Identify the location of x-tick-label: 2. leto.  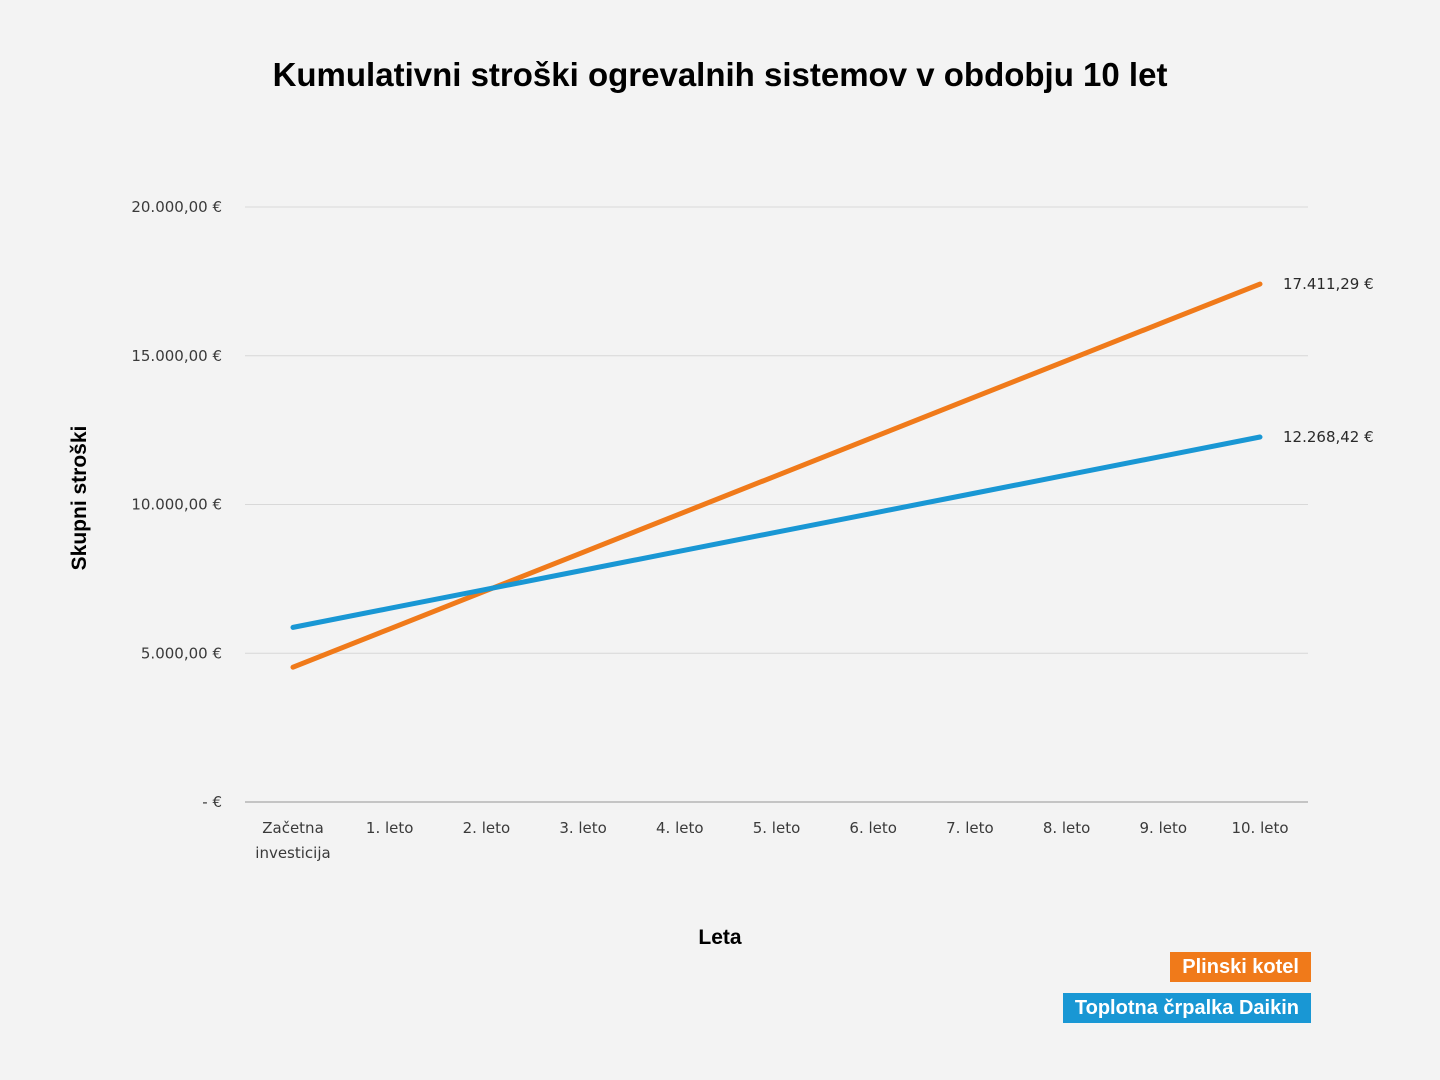
(487, 828).